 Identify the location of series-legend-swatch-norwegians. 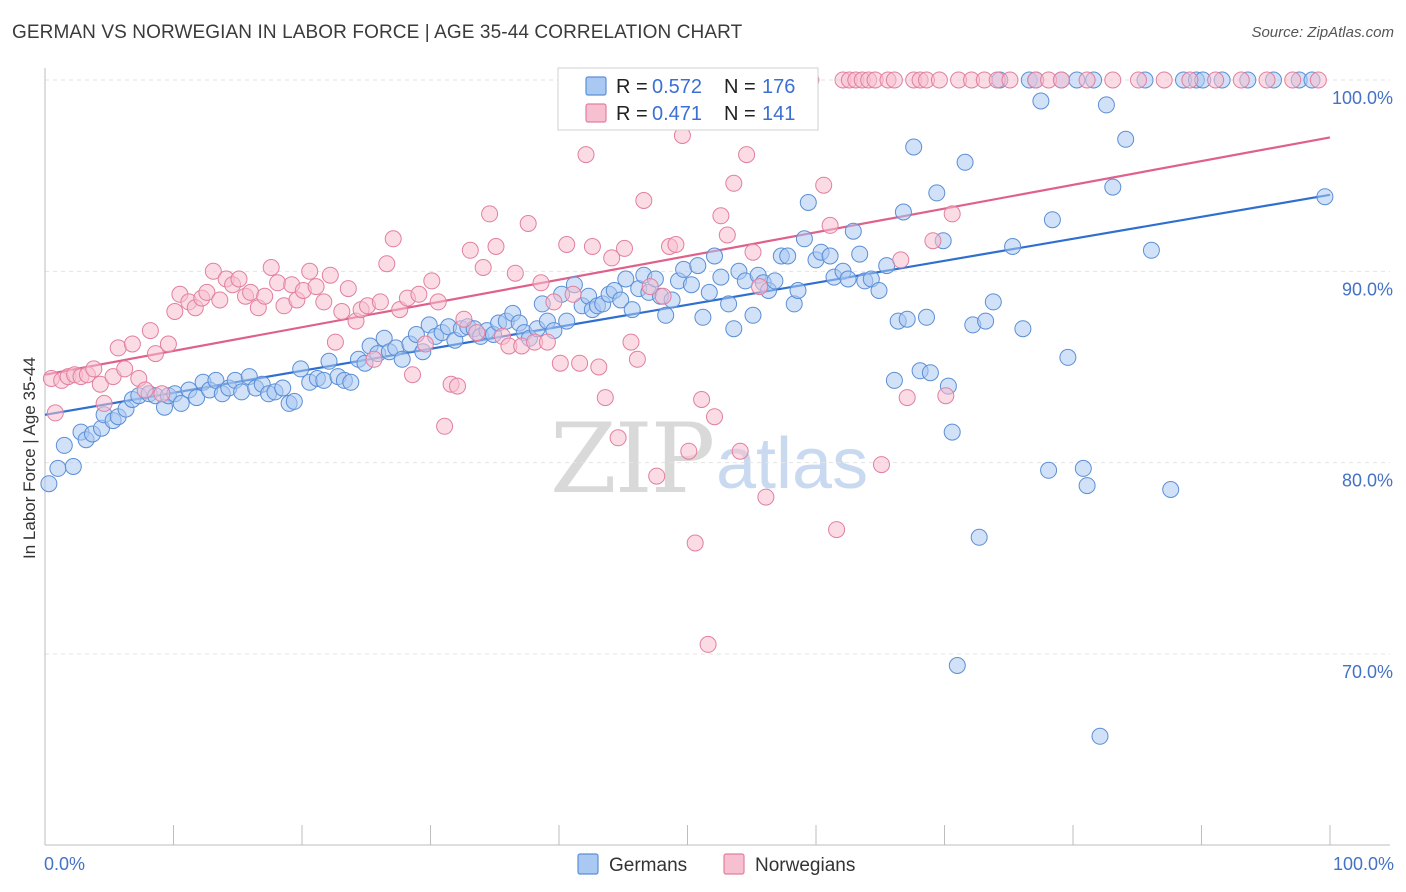
(734, 864).